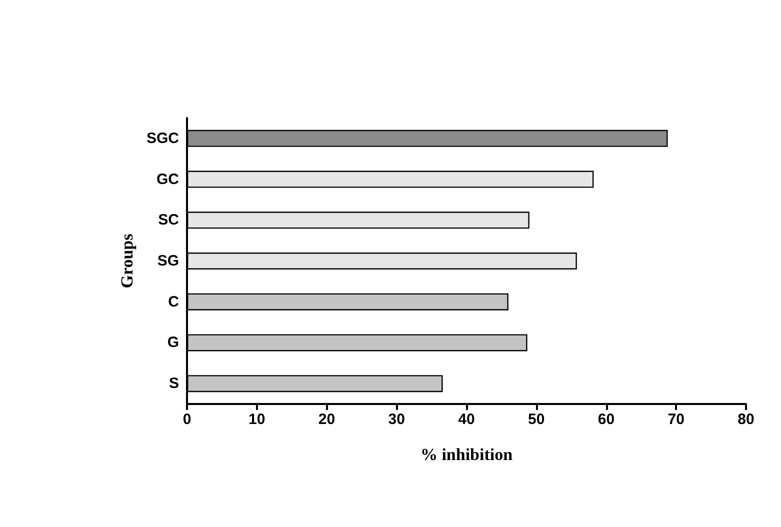 The image size is (781, 527). What do you see at coordinates (676, 419) in the screenshot?
I see `x-tick-label: 70` at bounding box center [676, 419].